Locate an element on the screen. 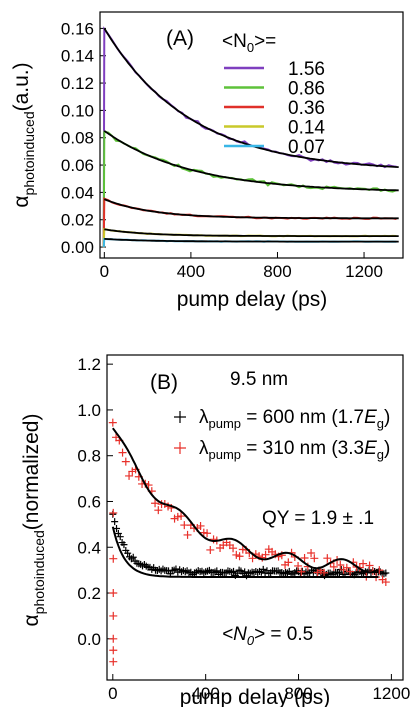  panel-a-series-0.14-data is located at coordinates (249, 237).